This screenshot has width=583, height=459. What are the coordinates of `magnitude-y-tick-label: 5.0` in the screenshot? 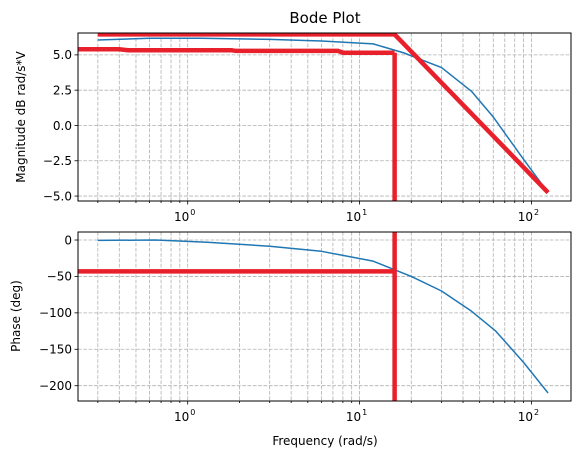 It's located at (62, 55).